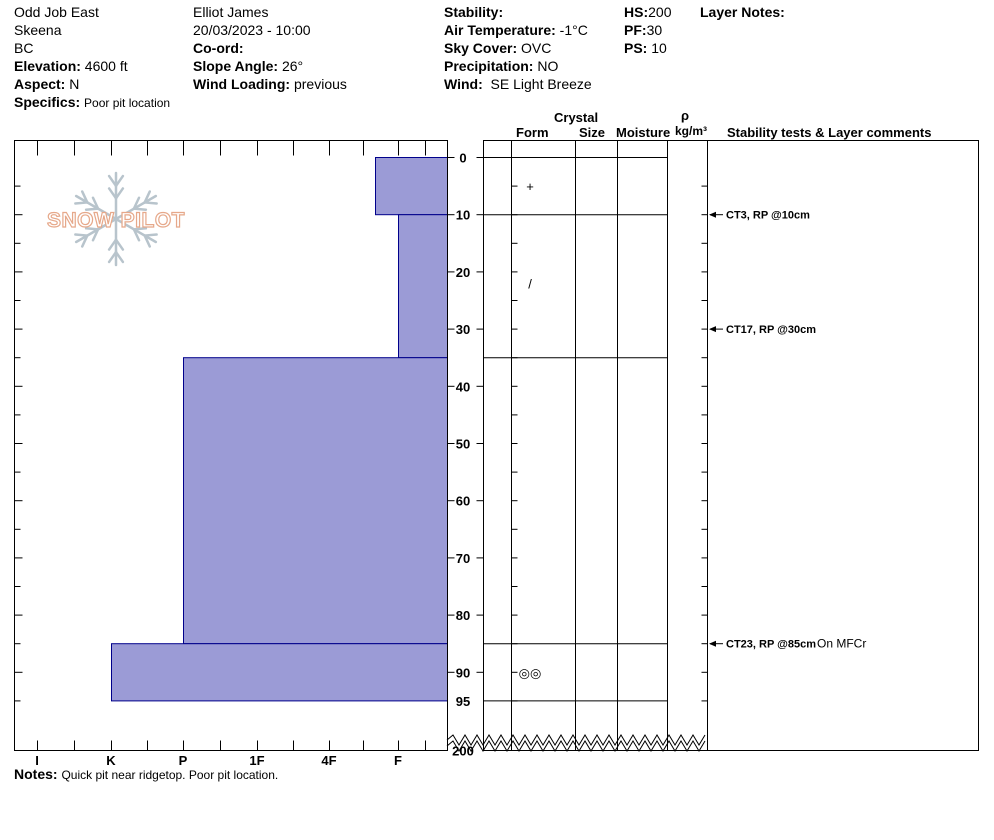  I want to click on crystal-forms: + / ◎◎, so click(530, 429).